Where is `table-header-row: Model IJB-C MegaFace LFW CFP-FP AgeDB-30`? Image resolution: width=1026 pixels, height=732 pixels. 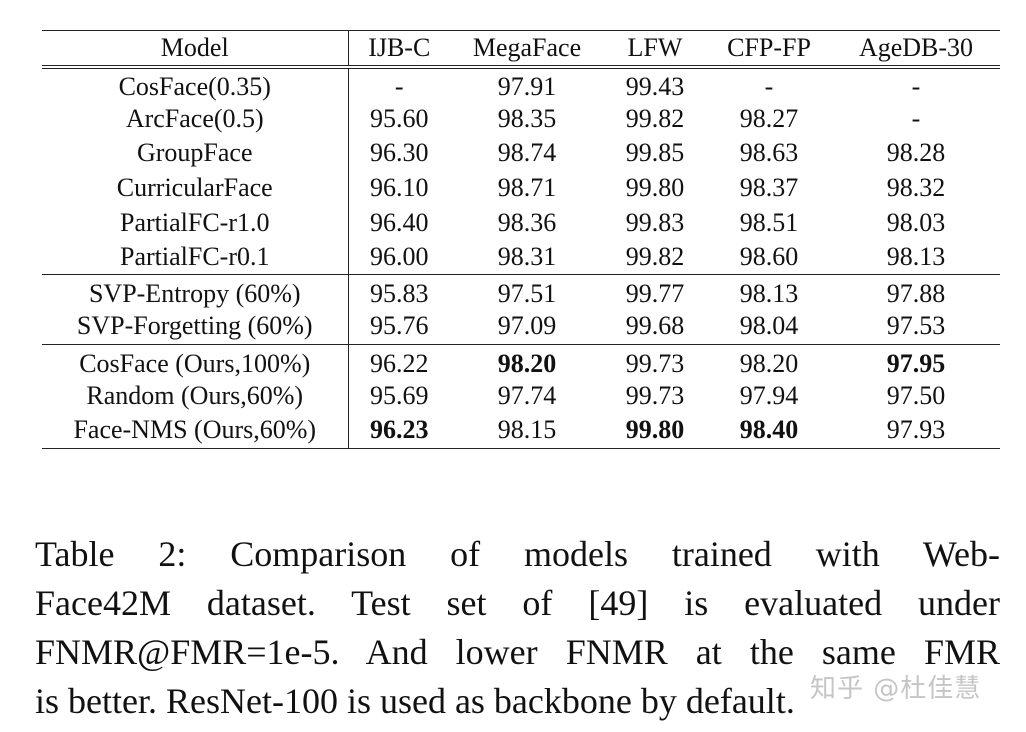 table-header-row: Model IJB-C MegaFace LFW CFP-FP AgeDB-30 is located at coordinates (521, 49).